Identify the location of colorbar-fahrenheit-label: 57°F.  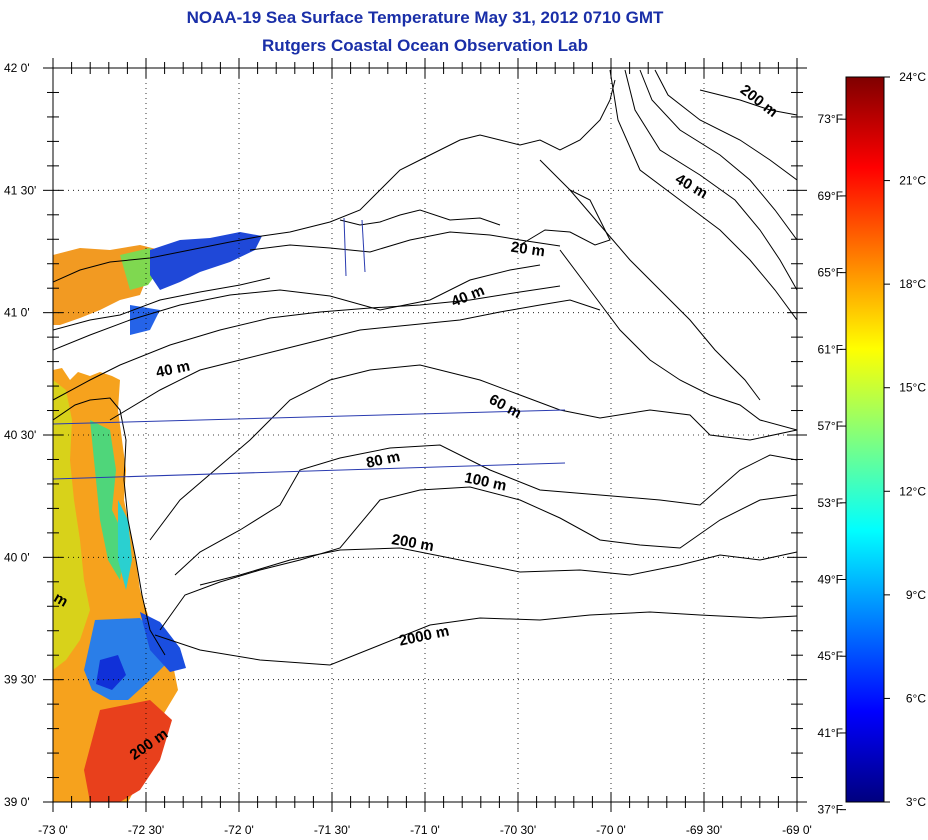
(830, 426).